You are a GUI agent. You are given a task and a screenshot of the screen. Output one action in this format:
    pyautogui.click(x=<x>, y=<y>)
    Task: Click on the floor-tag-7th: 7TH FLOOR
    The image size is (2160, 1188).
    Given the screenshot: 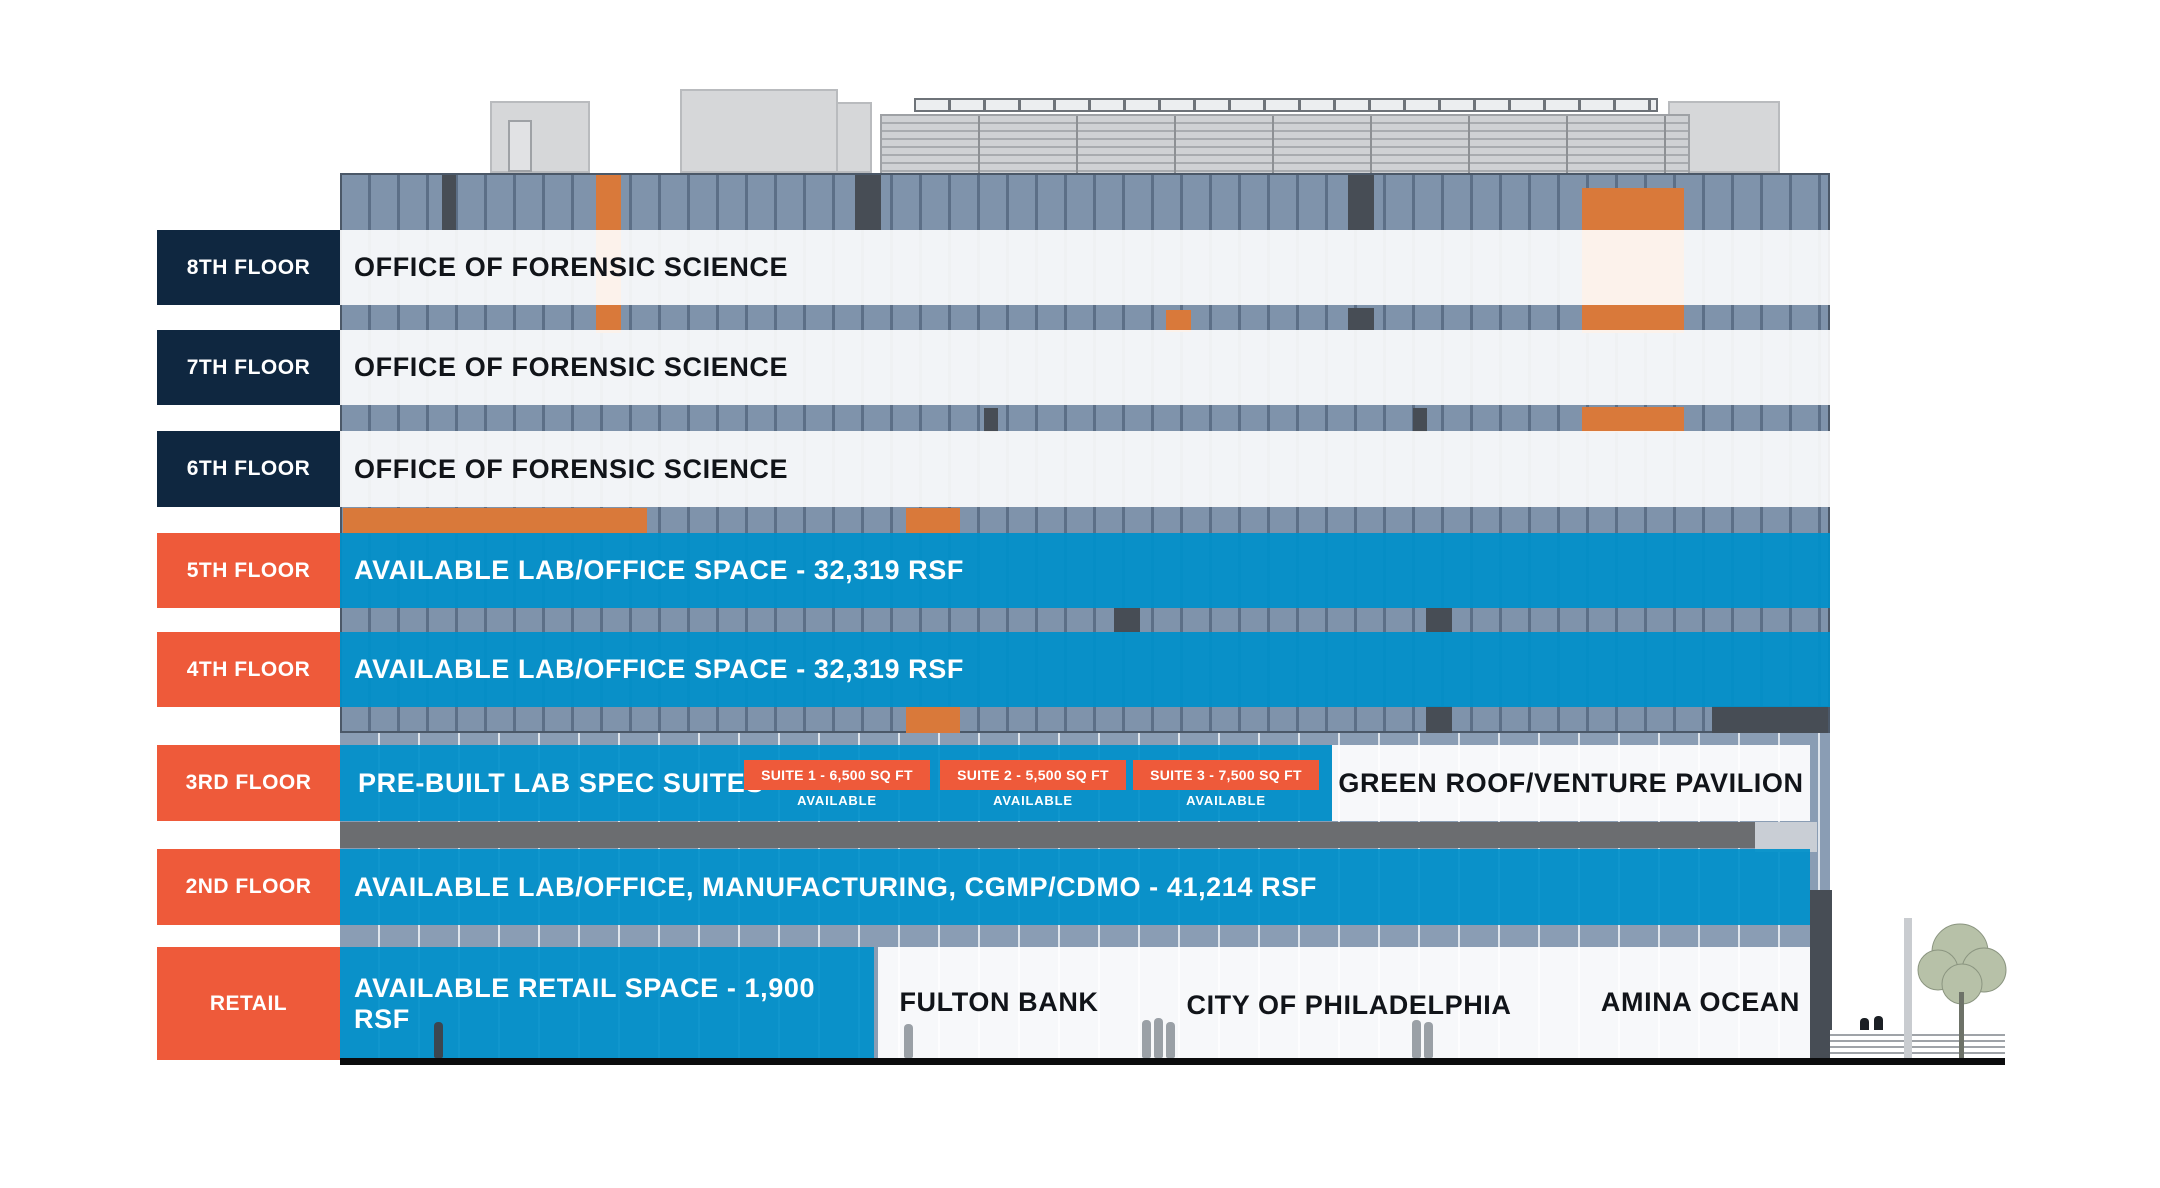 What is the action you would take?
    pyautogui.click(x=248, y=367)
    